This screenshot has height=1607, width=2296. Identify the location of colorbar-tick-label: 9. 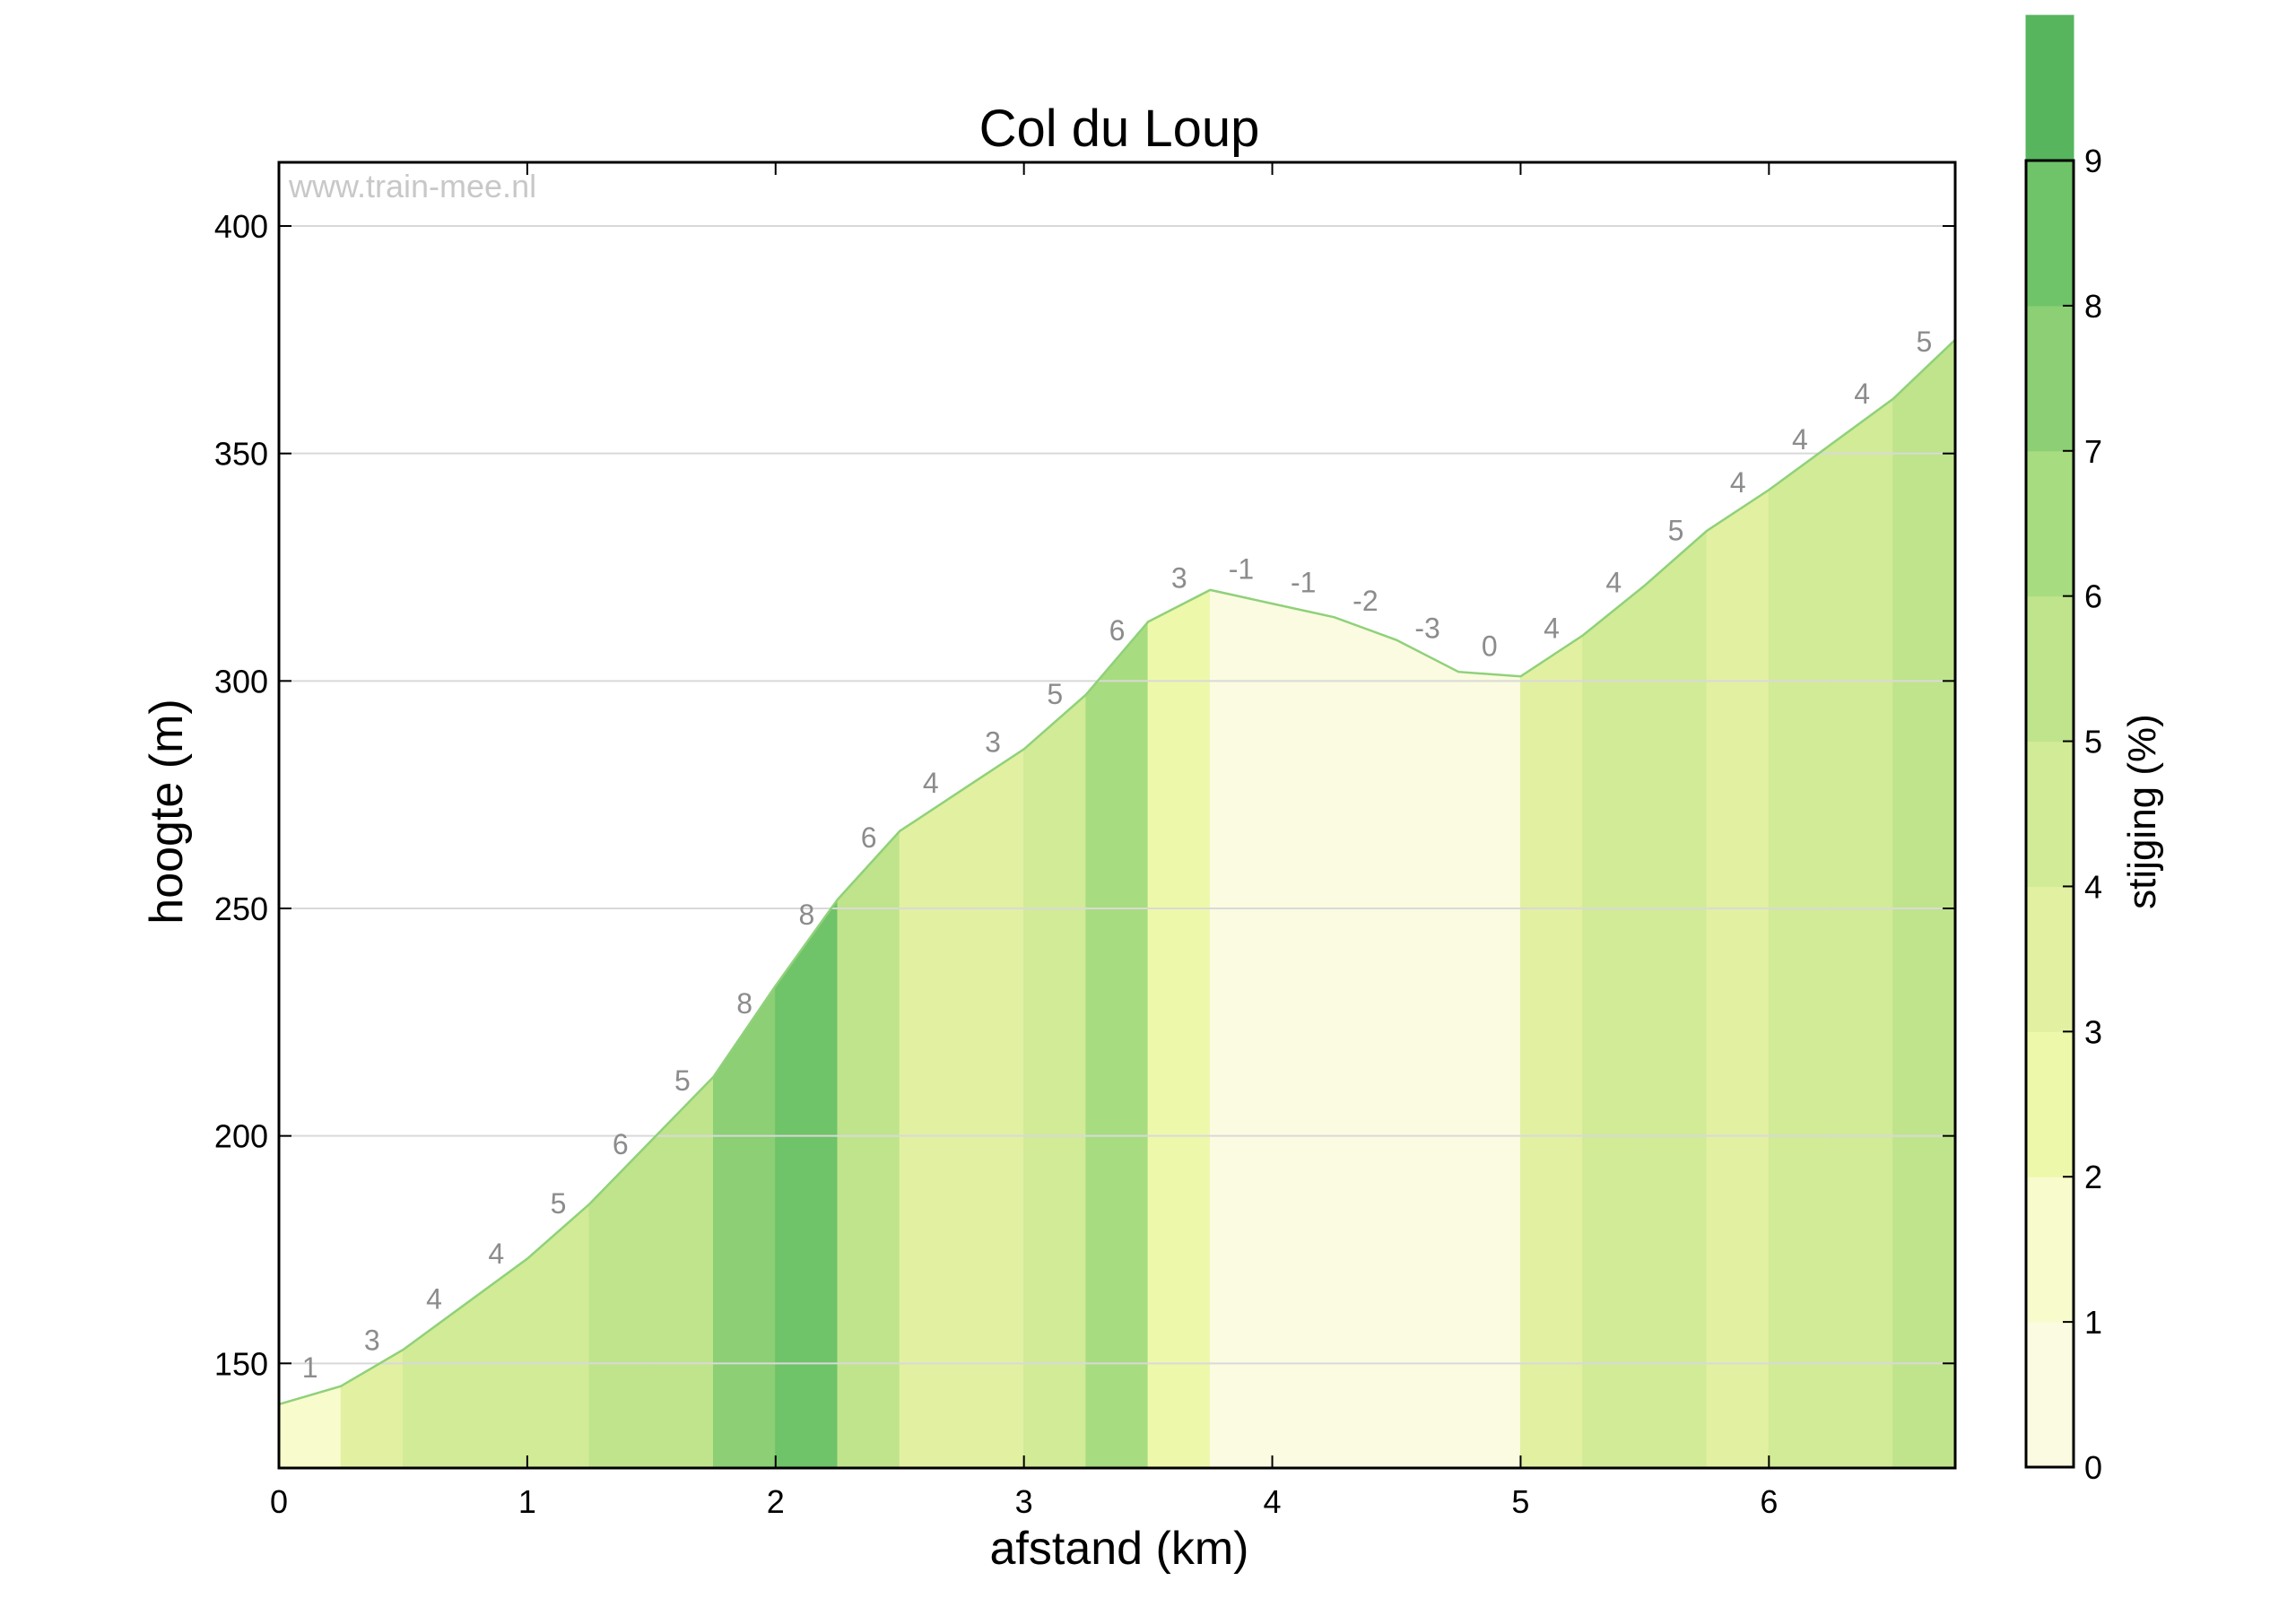
(2093, 161).